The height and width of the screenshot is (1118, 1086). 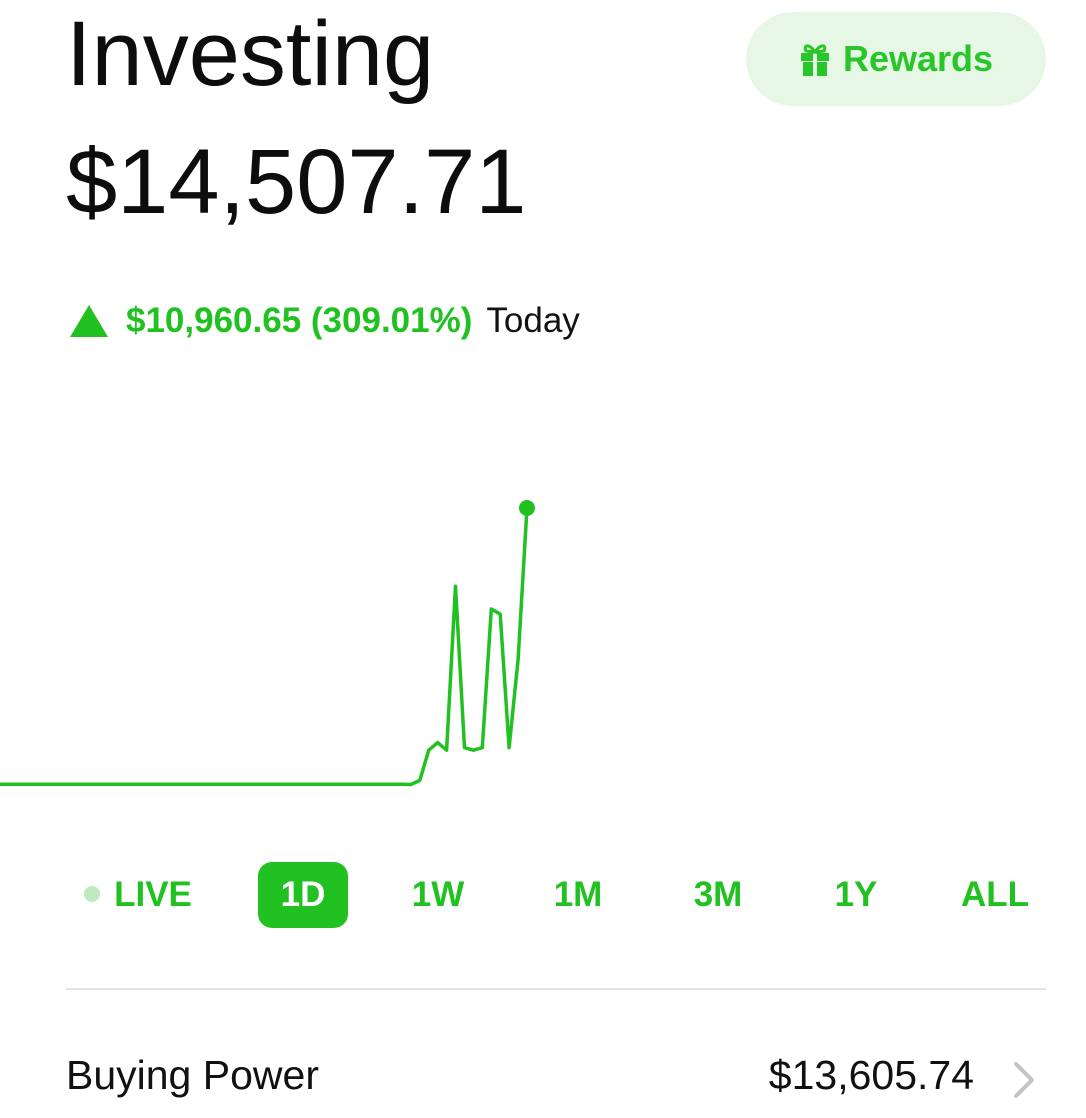 I want to click on range-1d: 1D, so click(x=303, y=895).